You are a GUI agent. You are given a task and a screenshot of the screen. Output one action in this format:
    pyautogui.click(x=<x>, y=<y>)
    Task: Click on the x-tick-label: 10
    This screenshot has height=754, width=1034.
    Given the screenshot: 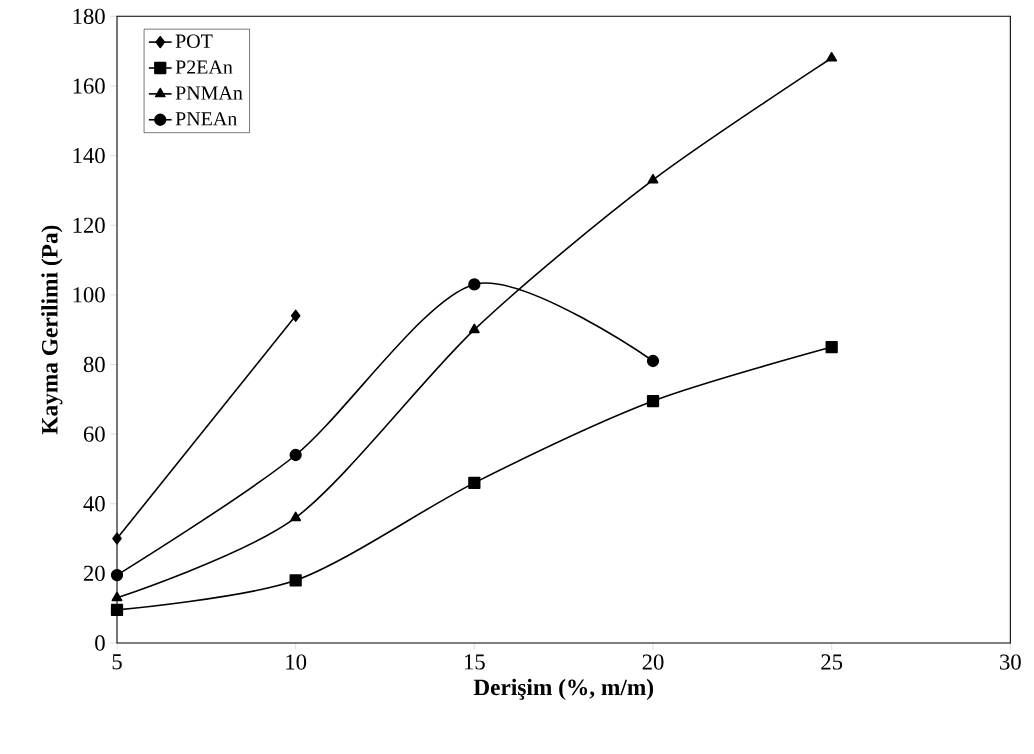 What is the action you would take?
    pyautogui.click(x=296, y=662)
    